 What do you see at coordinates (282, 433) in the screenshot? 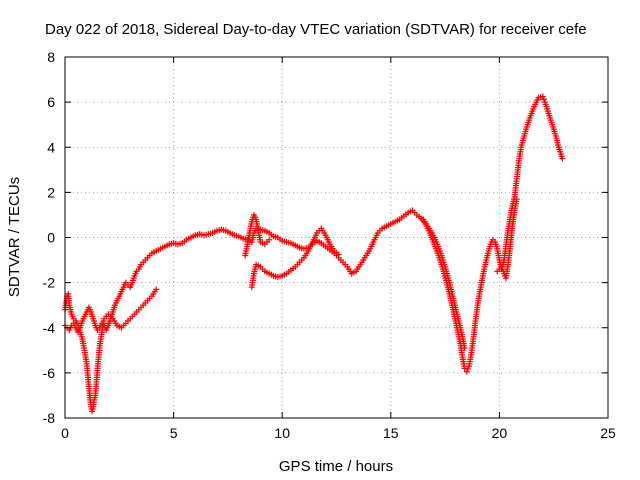
I see `x-tick-label: 10` at bounding box center [282, 433].